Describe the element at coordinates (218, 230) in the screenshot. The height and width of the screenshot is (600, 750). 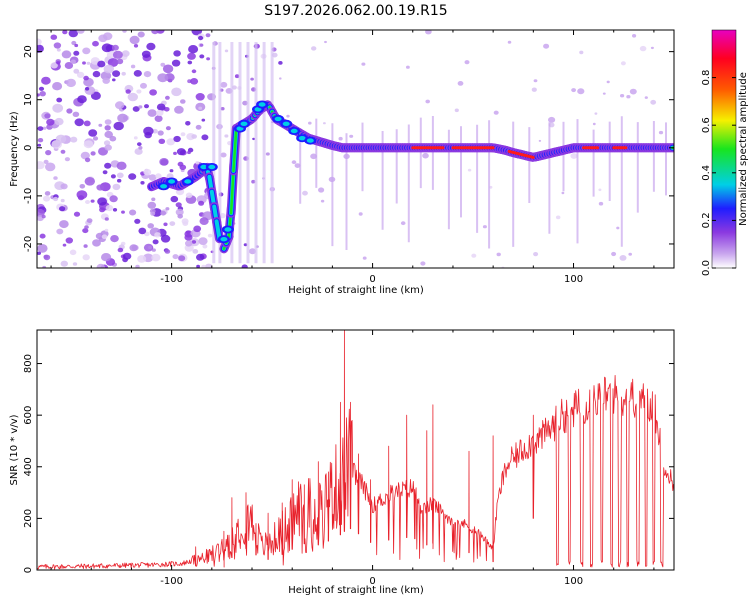
I see `ridge-segment` at that location.